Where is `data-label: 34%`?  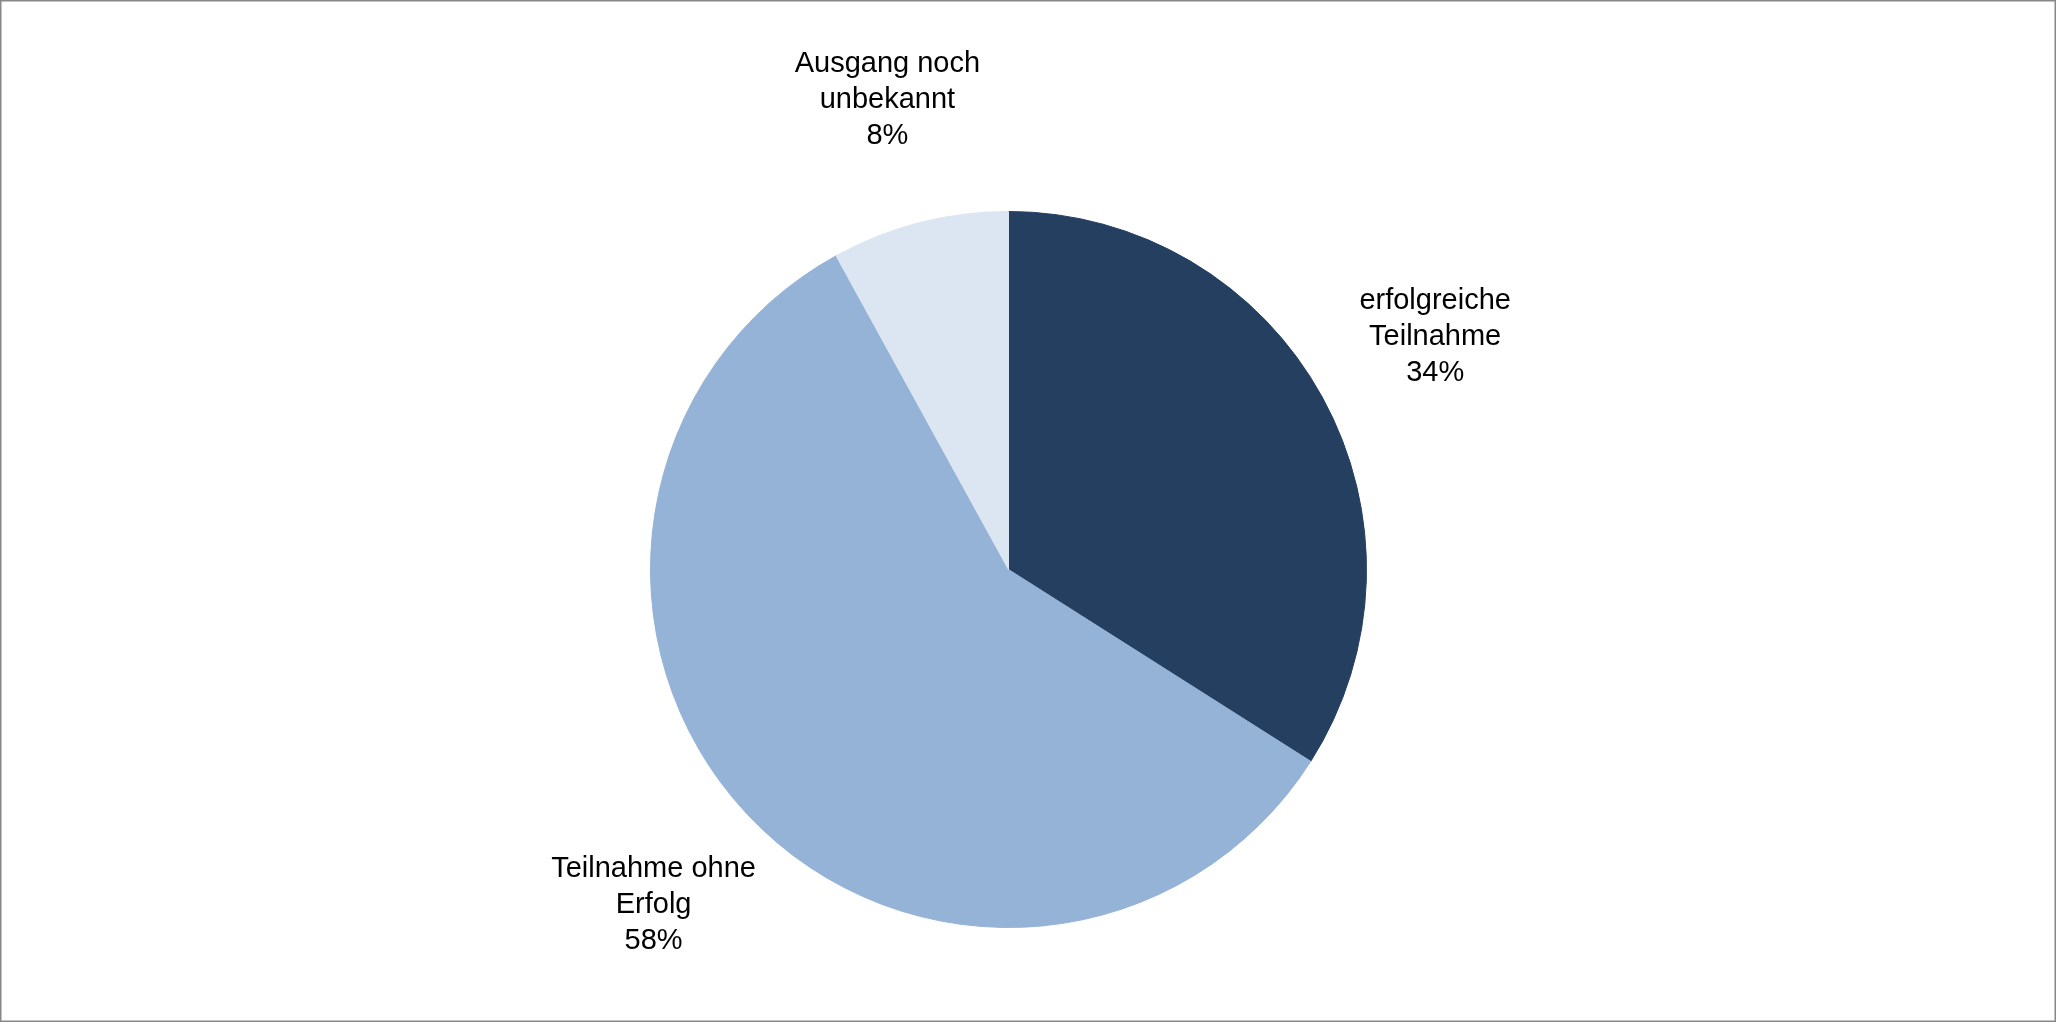 data-label: 34% is located at coordinates (1435, 370).